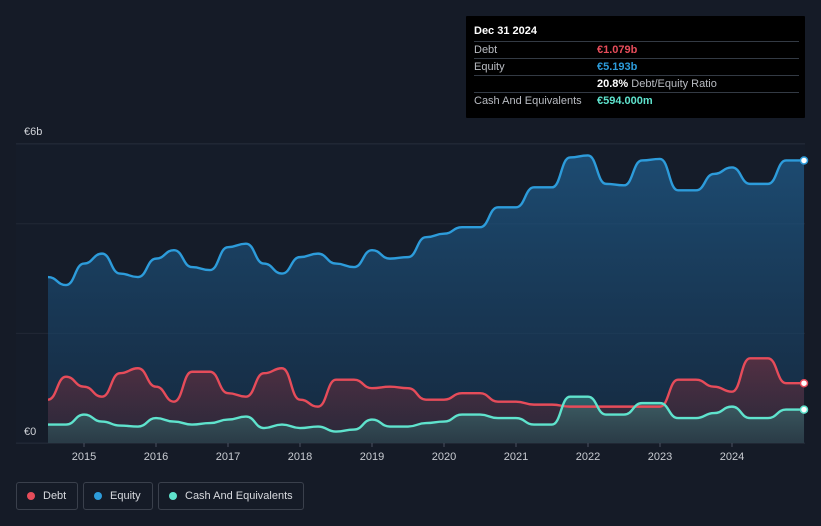 The image size is (821, 526). I want to click on tooltip-cash-label: Cash And Equivalents, so click(528, 101).